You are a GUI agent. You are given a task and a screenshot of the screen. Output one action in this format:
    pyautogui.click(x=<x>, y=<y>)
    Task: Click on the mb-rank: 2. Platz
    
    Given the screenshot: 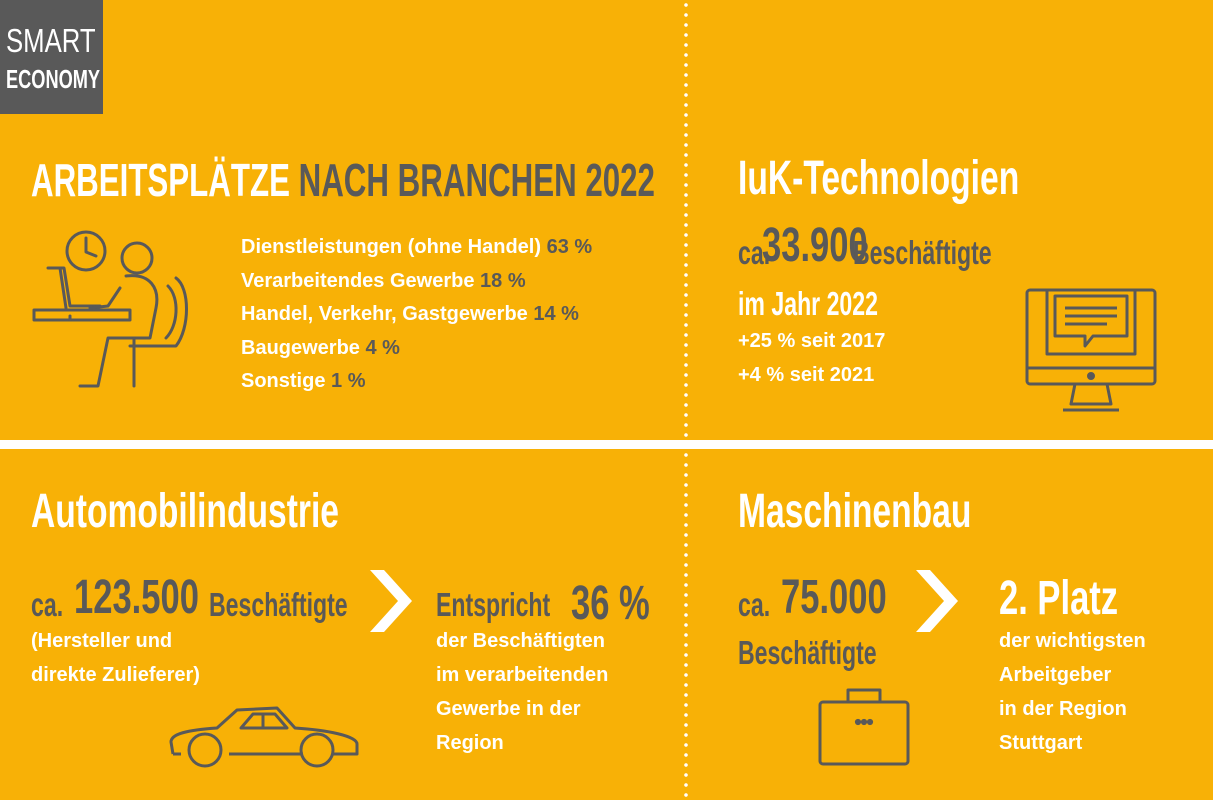 What is the action you would take?
    pyautogui.click(x=1059, y=598)
    